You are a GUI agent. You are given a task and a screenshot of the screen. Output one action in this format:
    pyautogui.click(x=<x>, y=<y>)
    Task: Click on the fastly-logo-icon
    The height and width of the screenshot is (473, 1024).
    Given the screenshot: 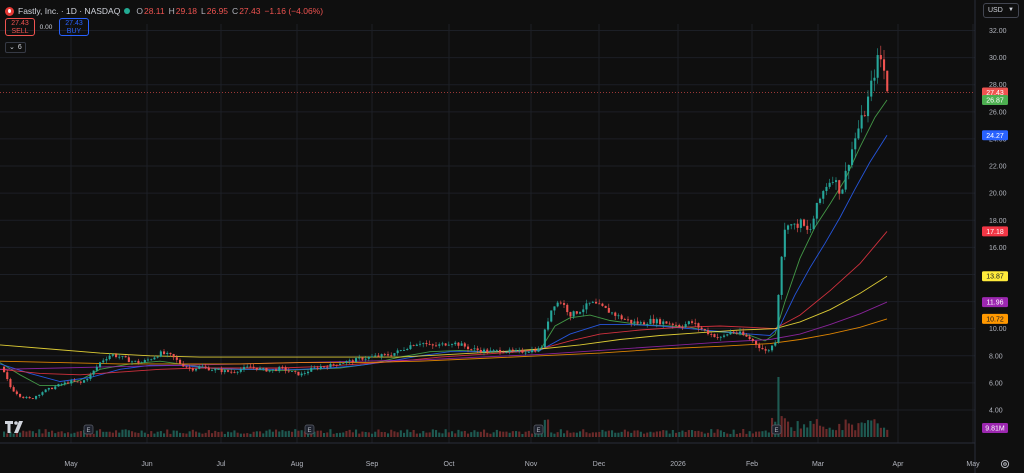 What is the action you would take?
    pyautogui.click(x=9, y=11)
    